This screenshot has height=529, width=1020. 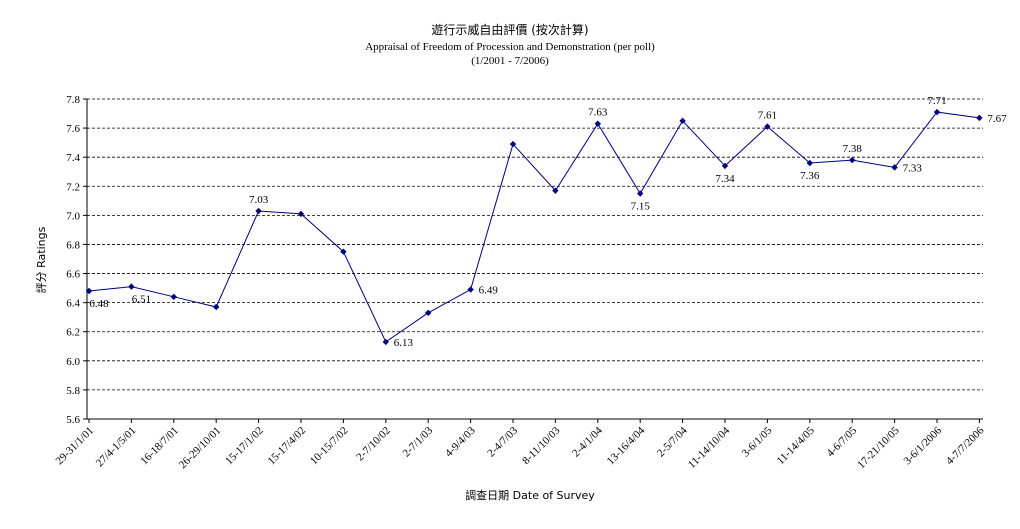 I want to click on x-tick-label: 2-4/1/04, so click(x=587, y=441).